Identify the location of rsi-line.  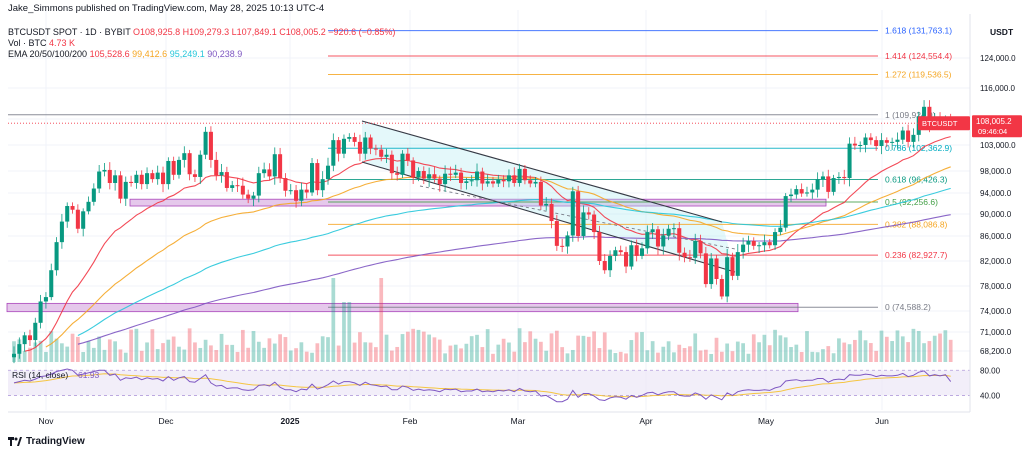
(482, 385).